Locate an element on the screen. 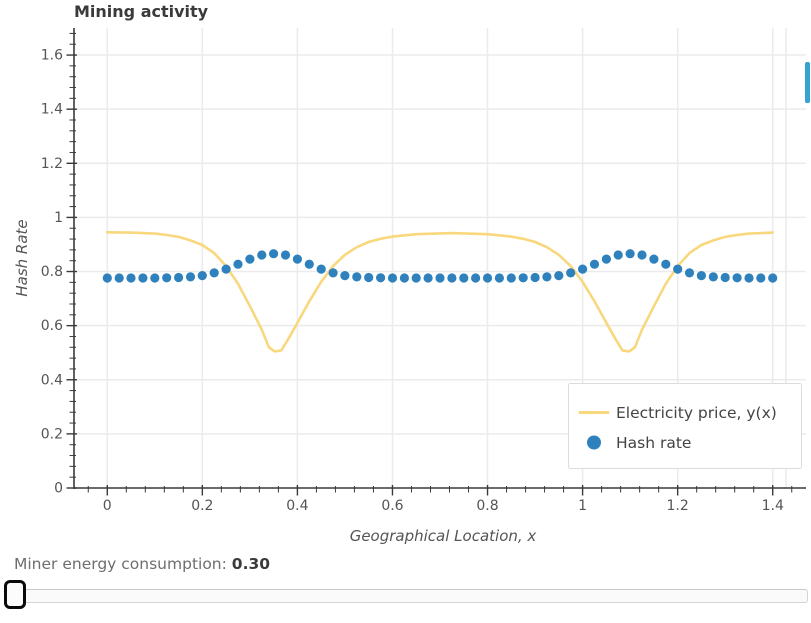 The height and width of the screenshot is (623, 811). legend-box is located at coordinates (685, 426).